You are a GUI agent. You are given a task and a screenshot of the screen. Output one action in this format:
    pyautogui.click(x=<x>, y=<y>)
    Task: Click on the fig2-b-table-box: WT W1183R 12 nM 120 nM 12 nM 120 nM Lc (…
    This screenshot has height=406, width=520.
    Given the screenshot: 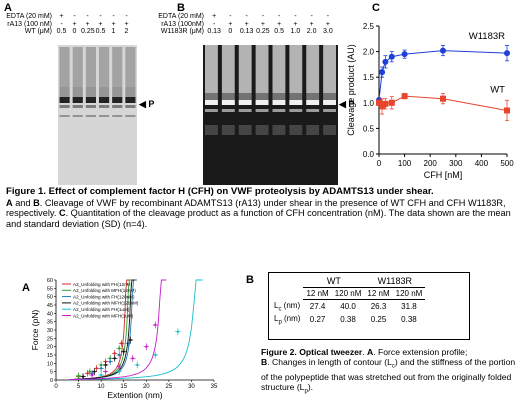 What is the action you would take?
    pyautogui.click(x=369, y=306)
    